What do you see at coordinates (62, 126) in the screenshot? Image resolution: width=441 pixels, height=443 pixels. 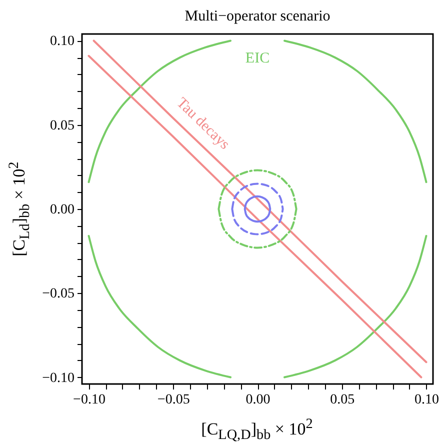 I see `y-tick-label: 0.05` at bounding box center [62, 126].